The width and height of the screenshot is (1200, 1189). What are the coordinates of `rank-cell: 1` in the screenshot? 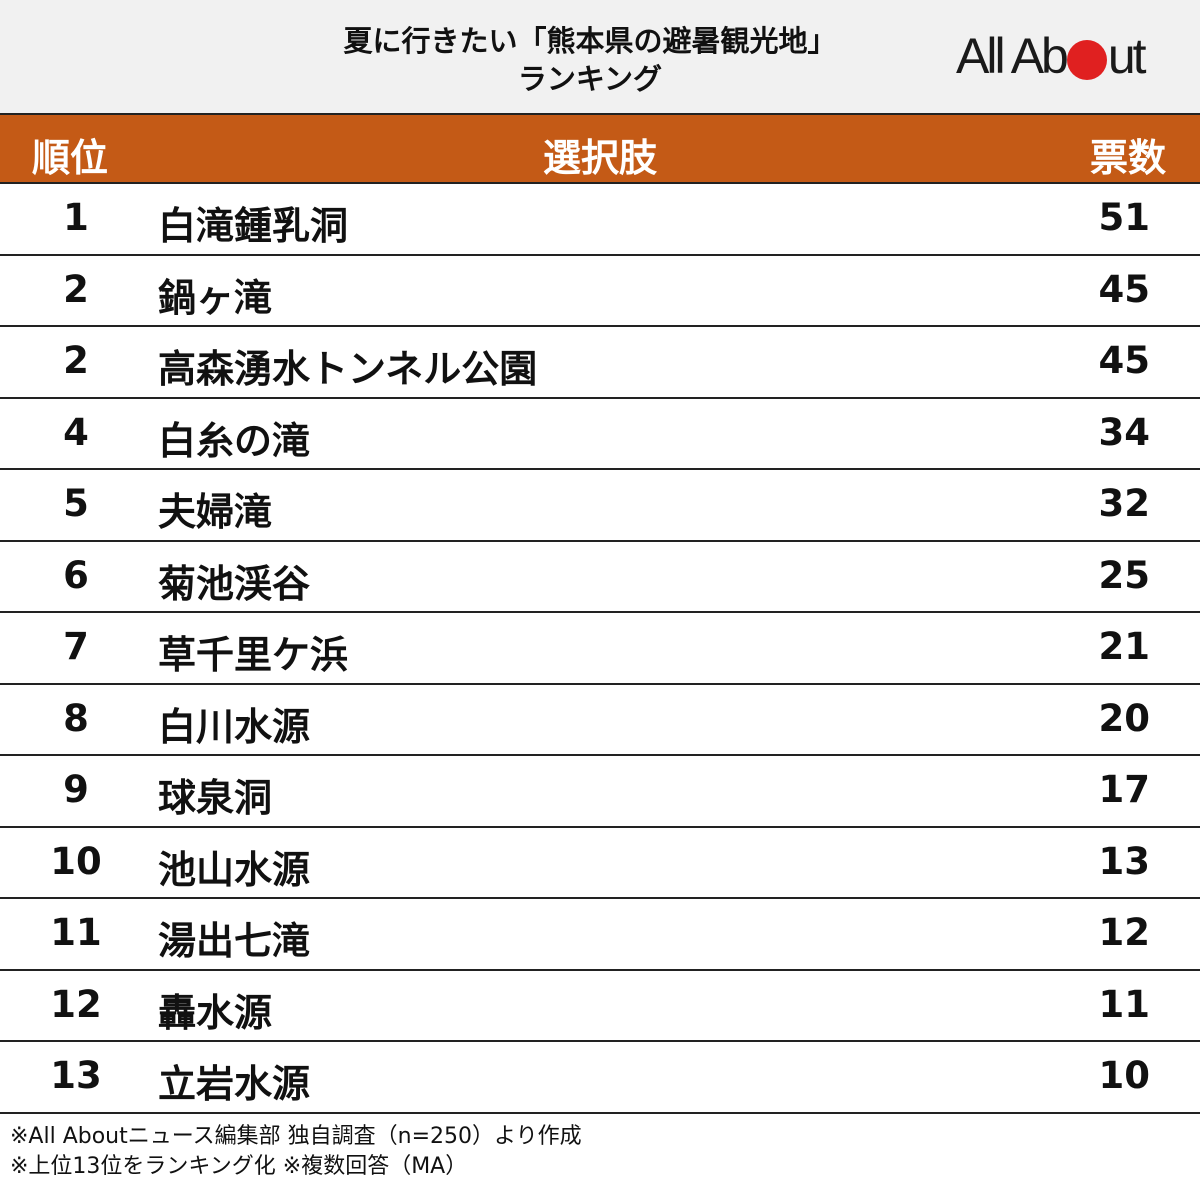 It's located at (76, 217).